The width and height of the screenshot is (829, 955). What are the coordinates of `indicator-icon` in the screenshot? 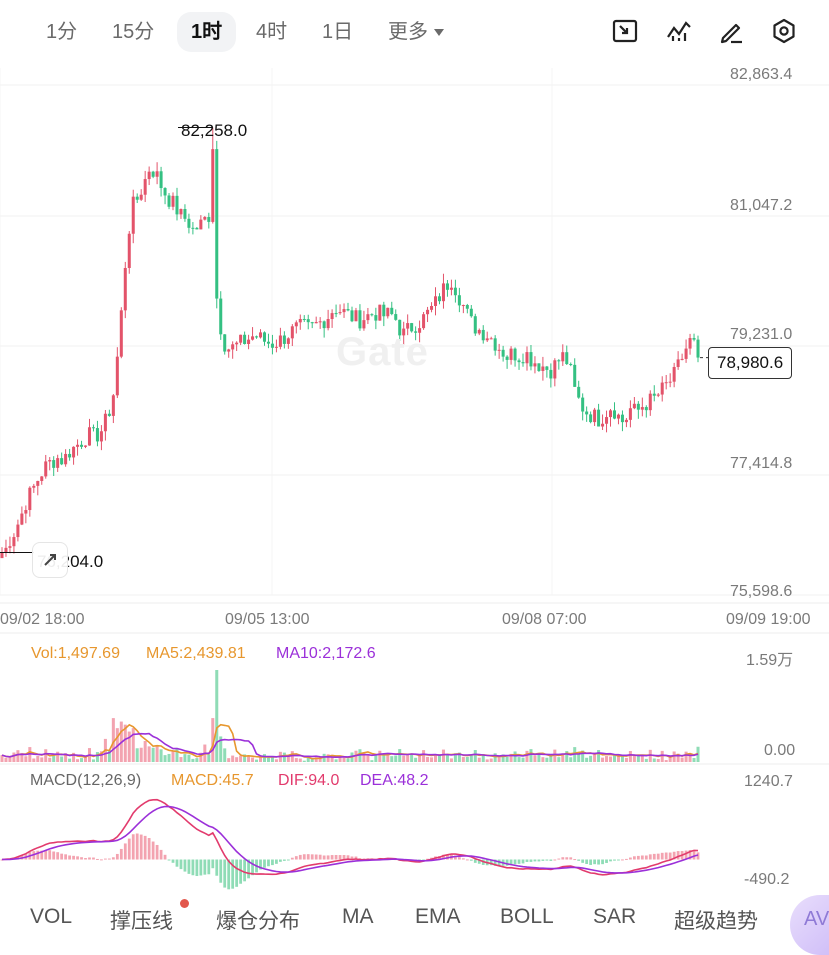 It's located at (679, 31).